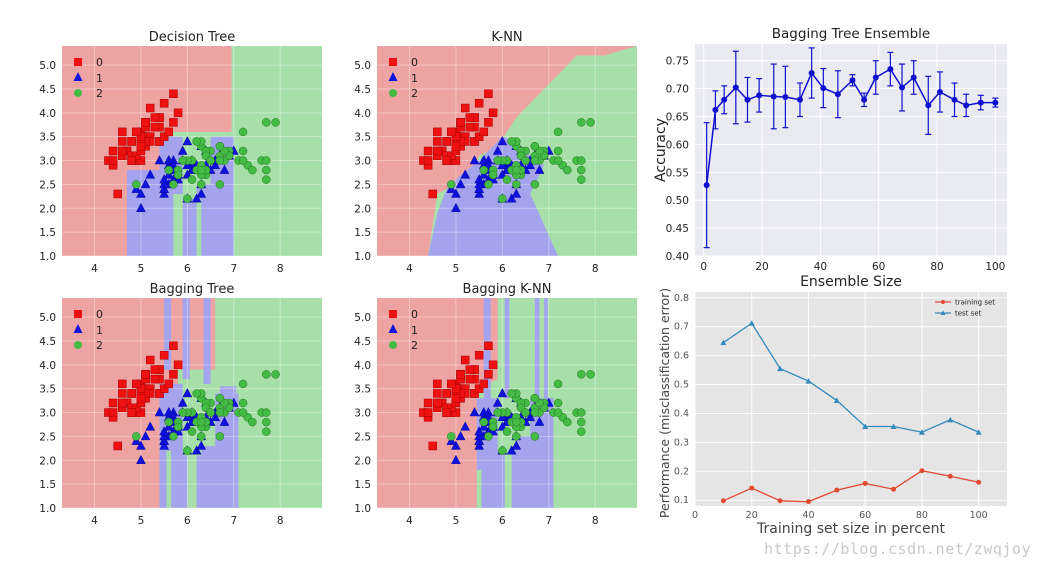  What do you see at coordinates (88, 330) in the screenshot?
I see `legend: 0 1 2` at bounding box center [88, 330].